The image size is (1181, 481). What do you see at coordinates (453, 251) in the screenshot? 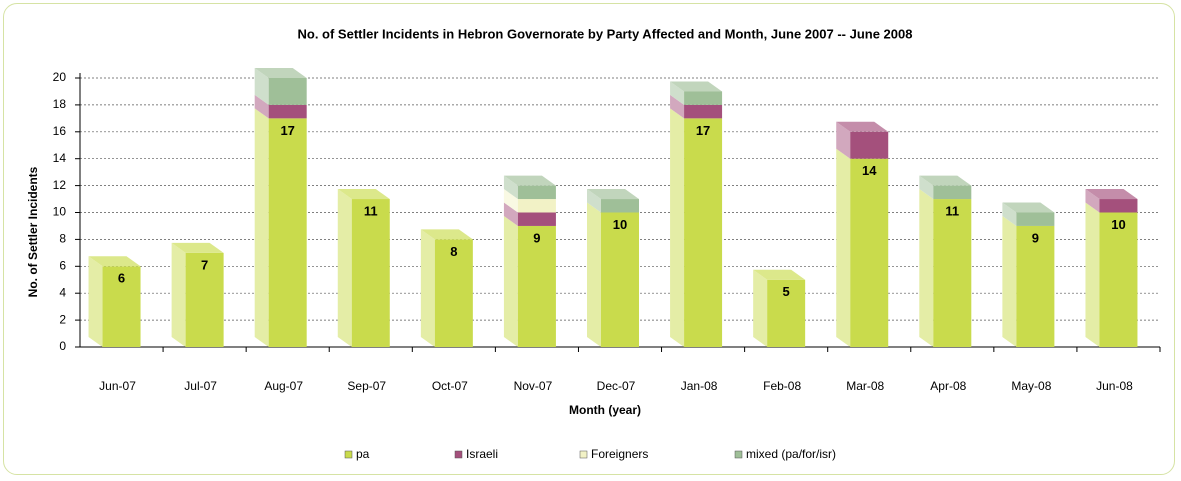
I see `data-label: 8` at bounding box center [453, 251].